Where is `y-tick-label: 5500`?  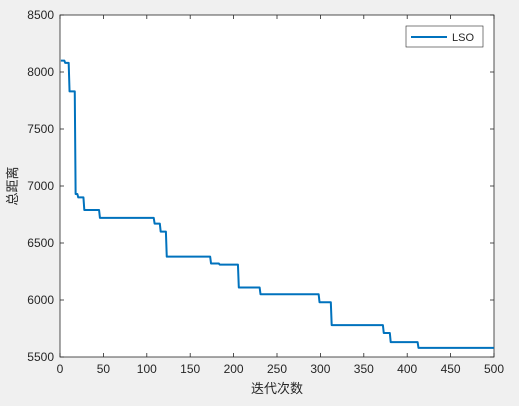
y-tick-label: 5500 is located at coordinates (40, 357).